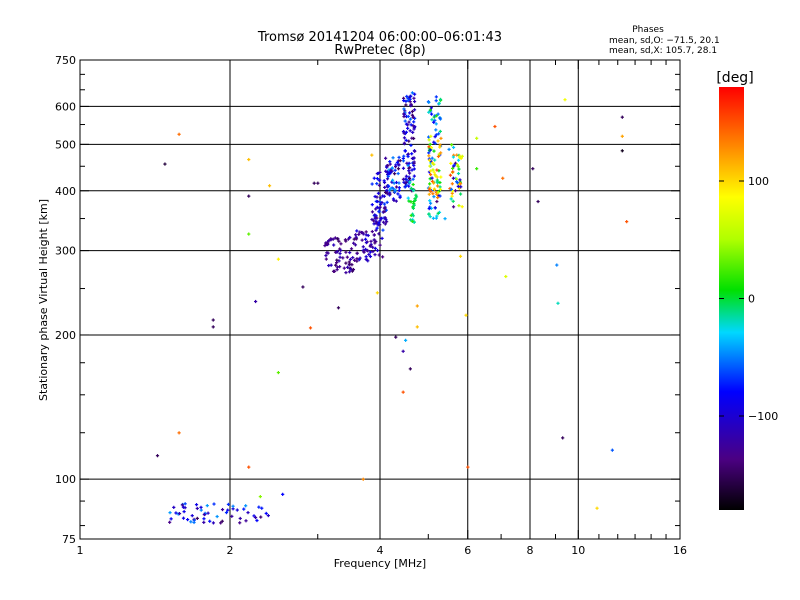 This screenshot has width=800, height=600. Describe the element at coordinates (65, 60) in the screenshot. I see `y-tick-label: 750` at that location.